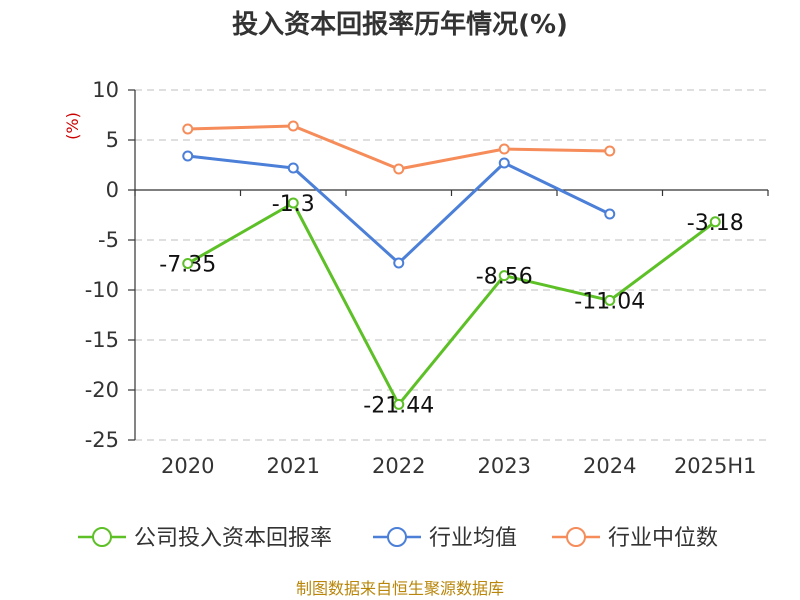 The height and width of the screenshot is (600, 800). I want to click on y-tick-label: -20, so click(102, 390).